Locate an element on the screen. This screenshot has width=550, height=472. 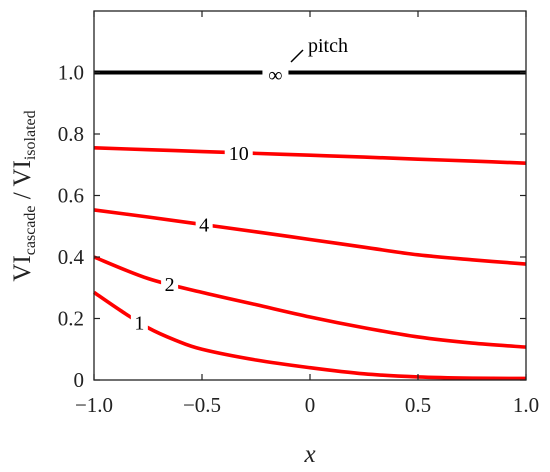
series-label-1: 1 is located at coordinates (139, 323).